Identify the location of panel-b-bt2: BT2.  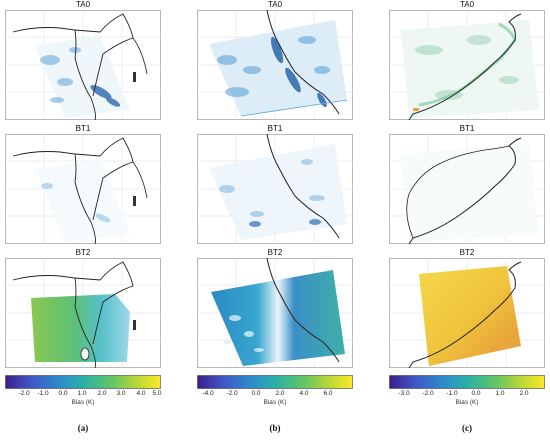
(275, 308).